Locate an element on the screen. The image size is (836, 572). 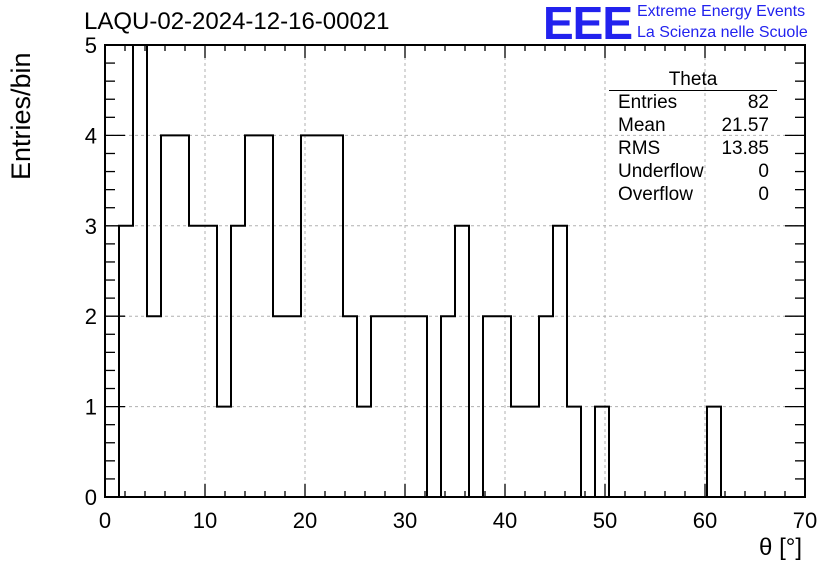
chart-title: LAQU-02-2024-12-16-00021 is located at coordinates (237, 21).